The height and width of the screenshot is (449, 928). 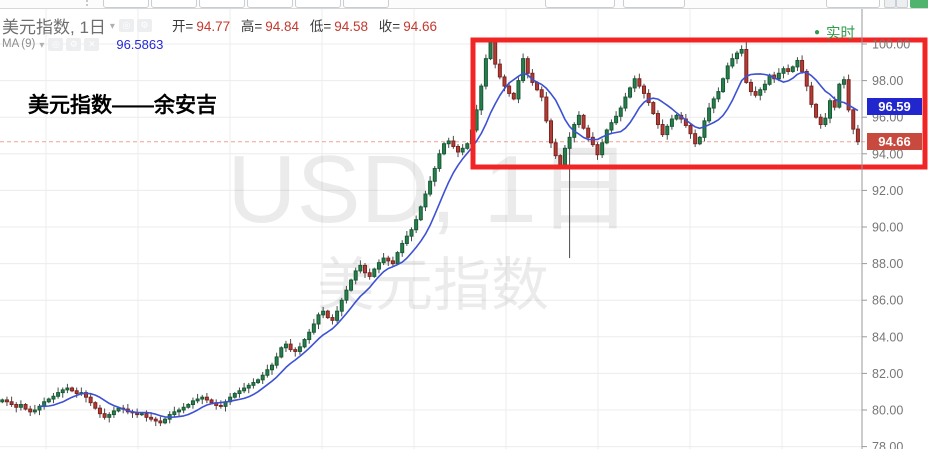 I want to click on realtime-status: ● 实时, so click(x=834, y=32).